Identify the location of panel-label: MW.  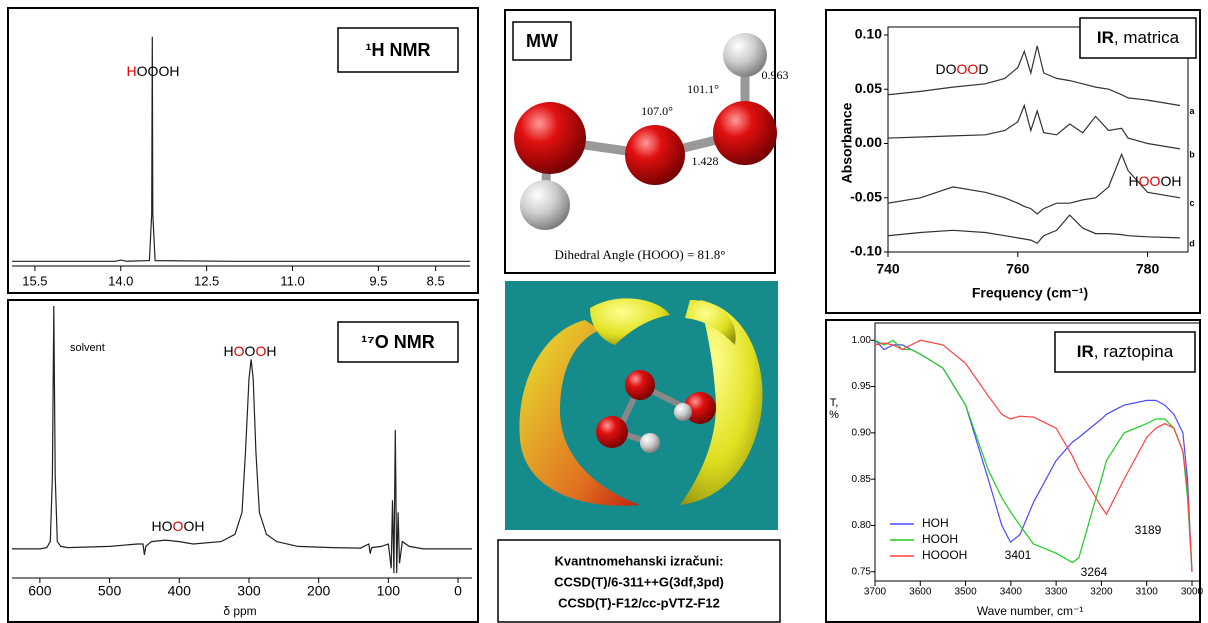
(542, 41).